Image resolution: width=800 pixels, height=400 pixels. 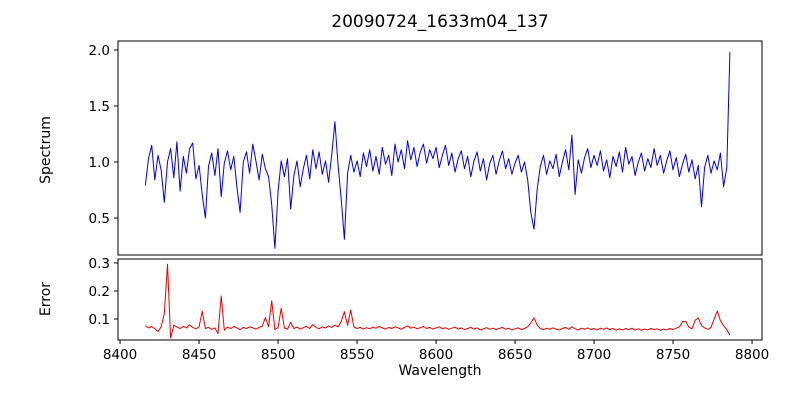 What do you see at coordinates (436, 355) in the screenshot?
I see `x-tick-label: 8600` at bounding box center [436, 355].